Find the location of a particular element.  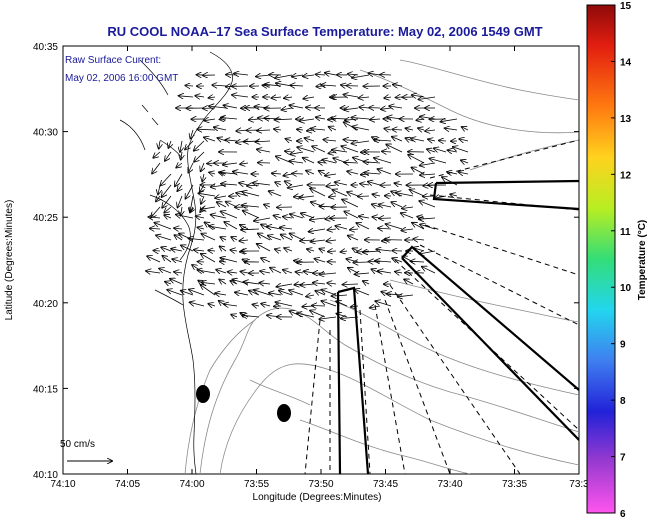

colorbar-tick-label: 9 is located at coordinates (623, 345).